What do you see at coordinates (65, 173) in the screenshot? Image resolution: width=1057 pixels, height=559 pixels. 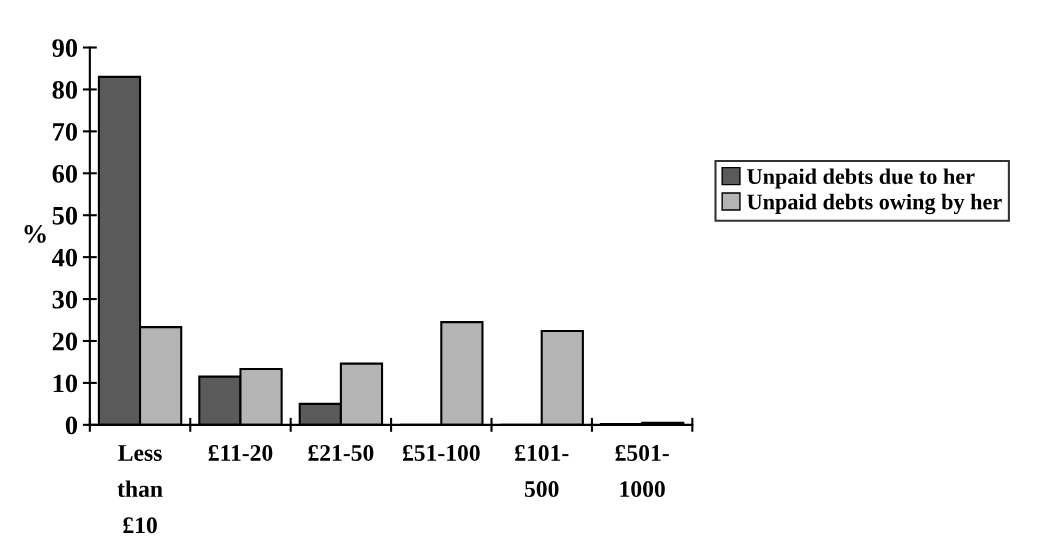 I see `y-tick-label: 60` at bounding box center [65, 173].